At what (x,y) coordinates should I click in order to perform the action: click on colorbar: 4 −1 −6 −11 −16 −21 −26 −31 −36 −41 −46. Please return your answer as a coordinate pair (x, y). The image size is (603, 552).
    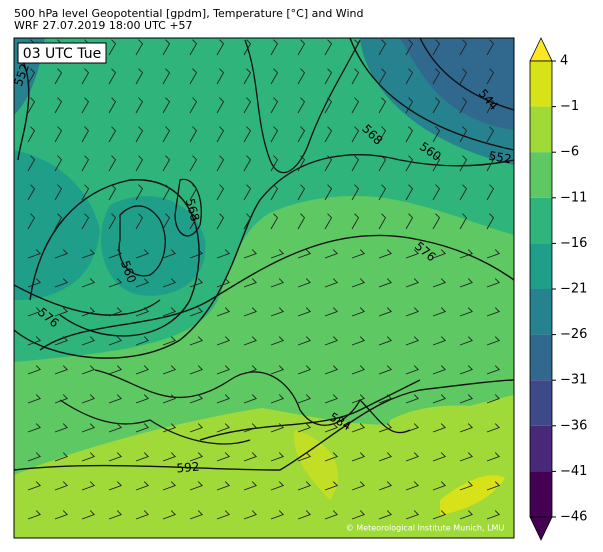
    Looking at the image, I should click on (558, 289).